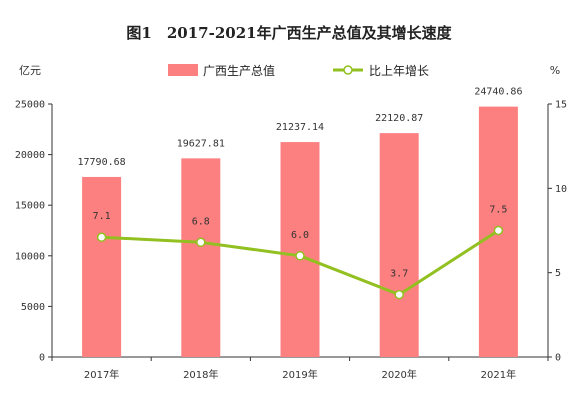 The width and height of the screenshot is (578, 403). I want to click on x-tick-label: 2017年, so click(101, 374).